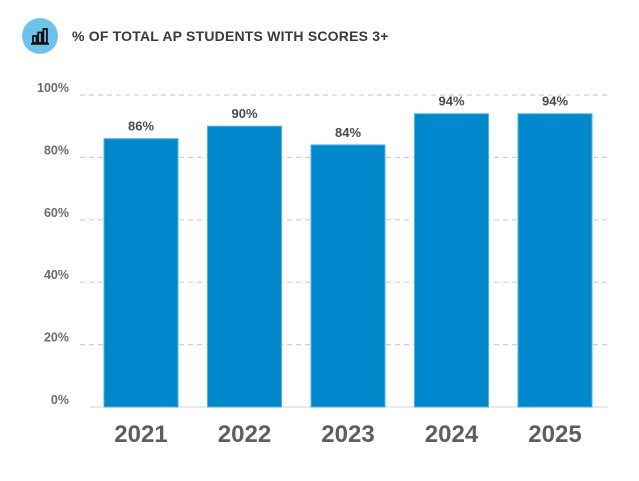 This screenshot has width=639, height=481. What do you see at coordinates (141, 126) in the screenshot?
I see `data-label: 86%` at bounding box center [141, 126].